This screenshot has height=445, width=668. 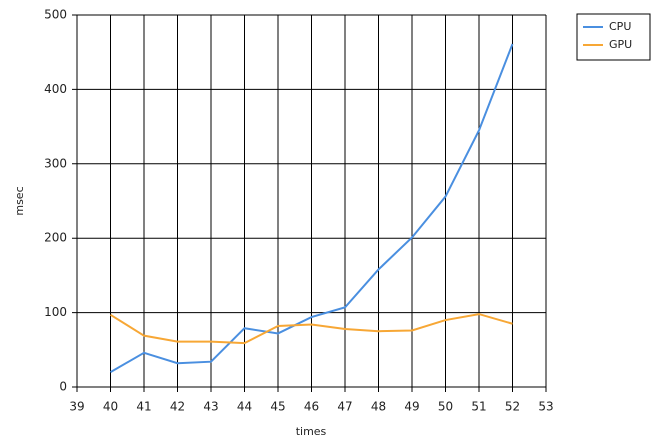 I want to click on legend-box, so click(x=613, y=37).